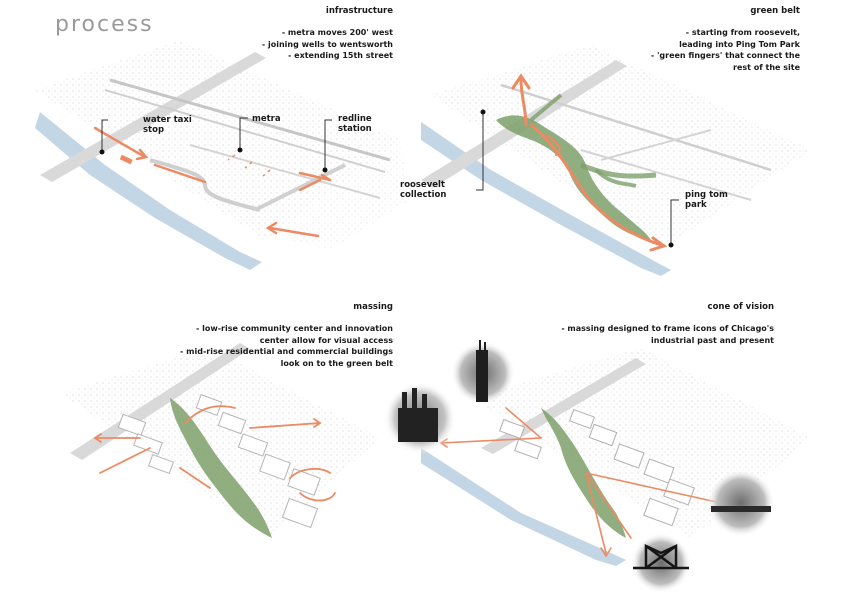  I want to click on taxi-marker, so click(126, 159).